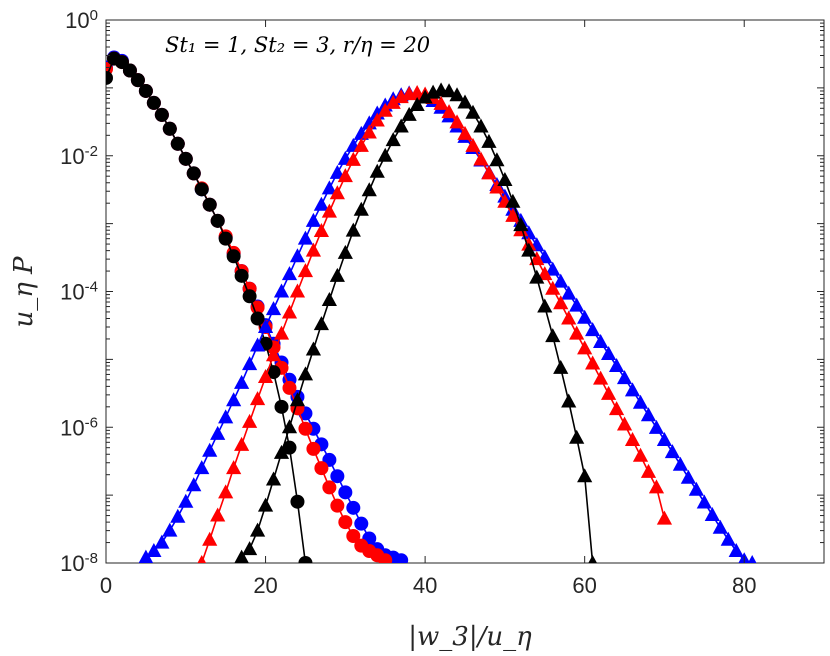  What do you see at coordinates (744, 585) in the screenshot?
I see `x-tick-label: 80` at bounding box center [744, 585].